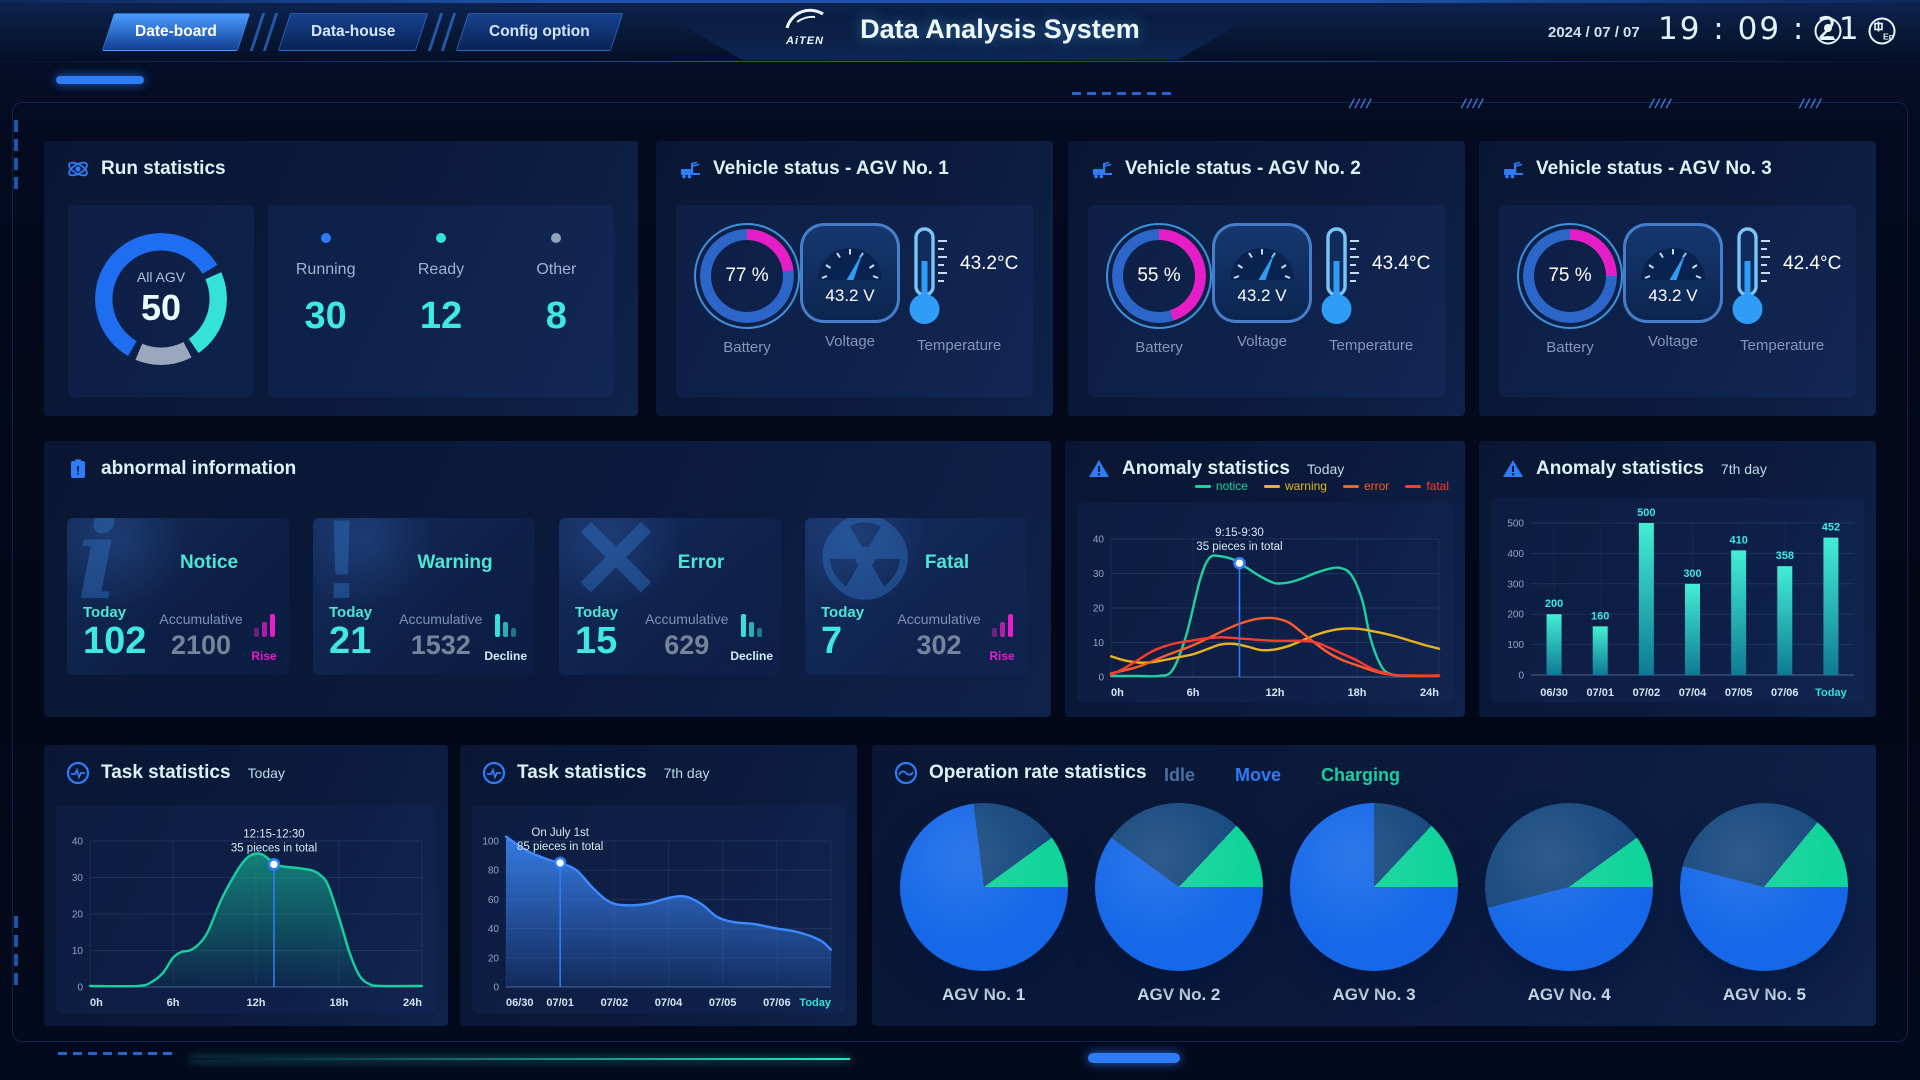 The width and height of the screenshot is (1920, 1080). I want to click on svg-text: 100, so click(1515, 645).